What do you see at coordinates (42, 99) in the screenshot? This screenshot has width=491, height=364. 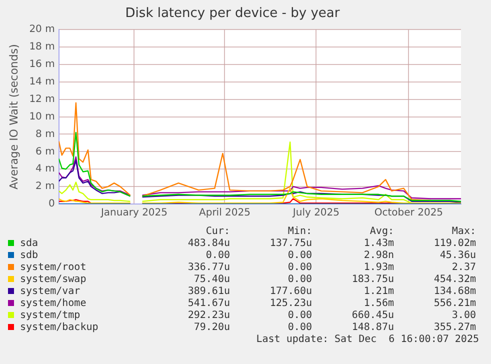 I see `y-tick-label: 12 m` at bounding box center [42, 99].